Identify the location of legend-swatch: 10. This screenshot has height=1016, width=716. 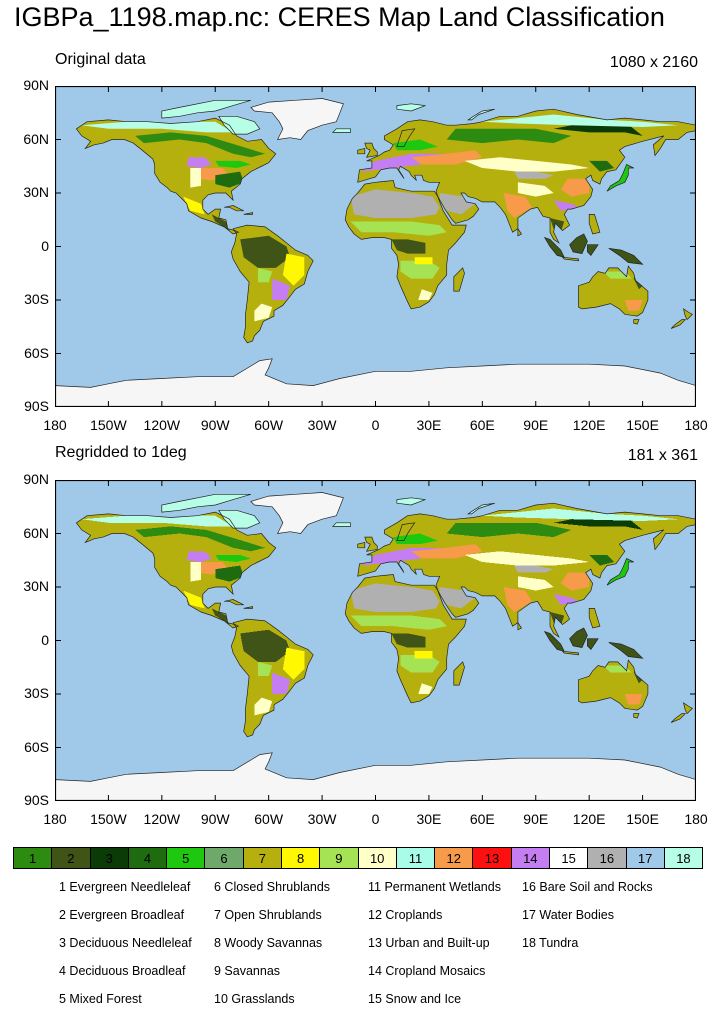
(377, 858).